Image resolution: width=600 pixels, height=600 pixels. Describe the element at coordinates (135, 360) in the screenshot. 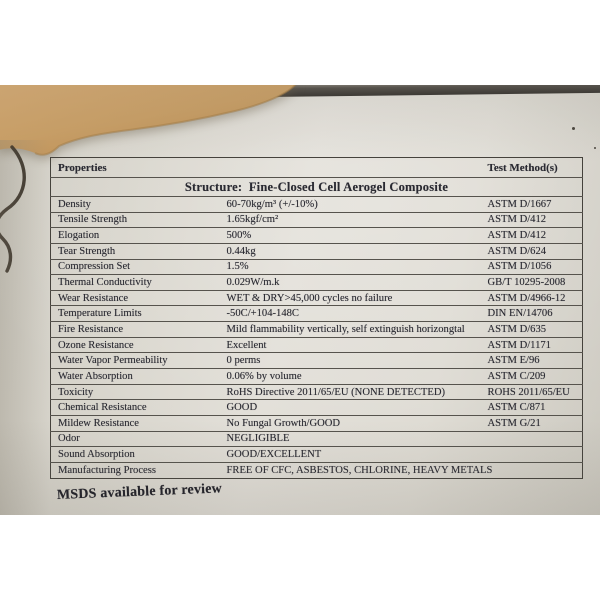

I see `property-cell: Water Vapor Permeability` at that location.